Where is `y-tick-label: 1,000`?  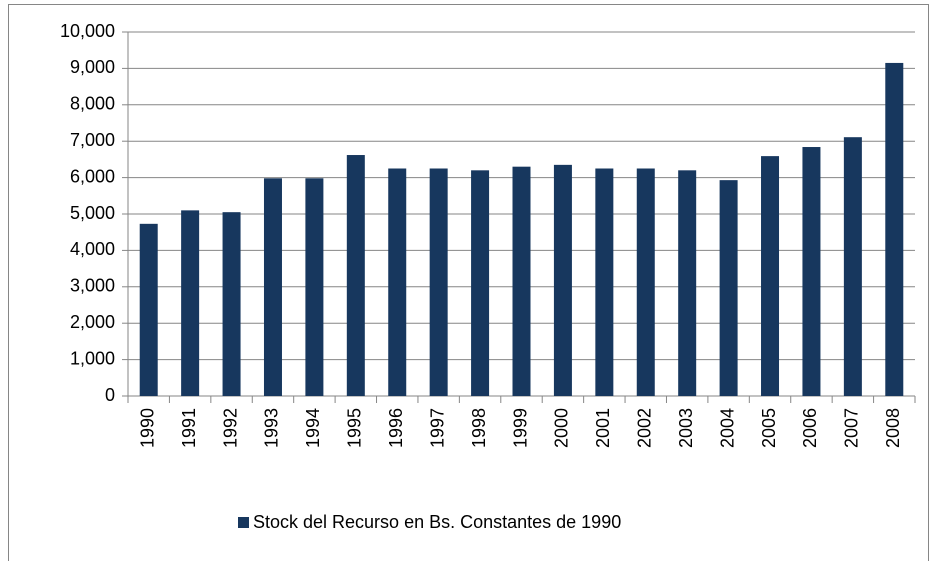
y-tick-label: 1,000 is located at coordinates (92, 358).